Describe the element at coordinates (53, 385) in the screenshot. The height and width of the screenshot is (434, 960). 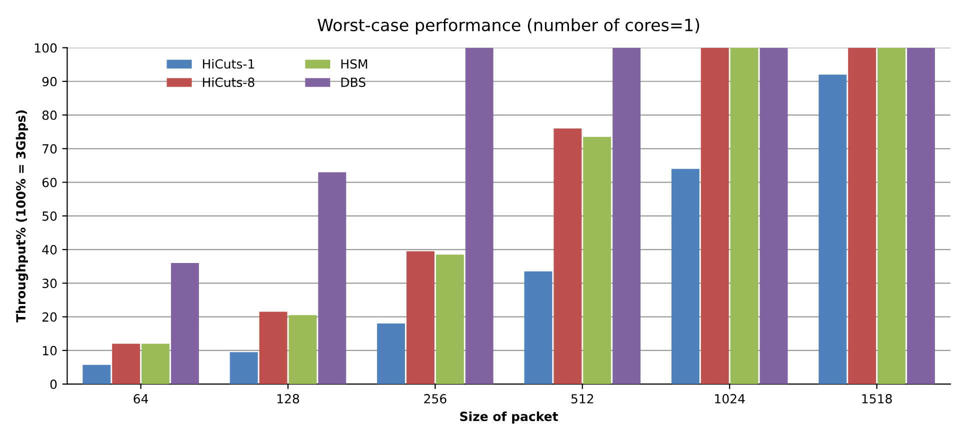
I see `y-tick-label: 0` at that location.